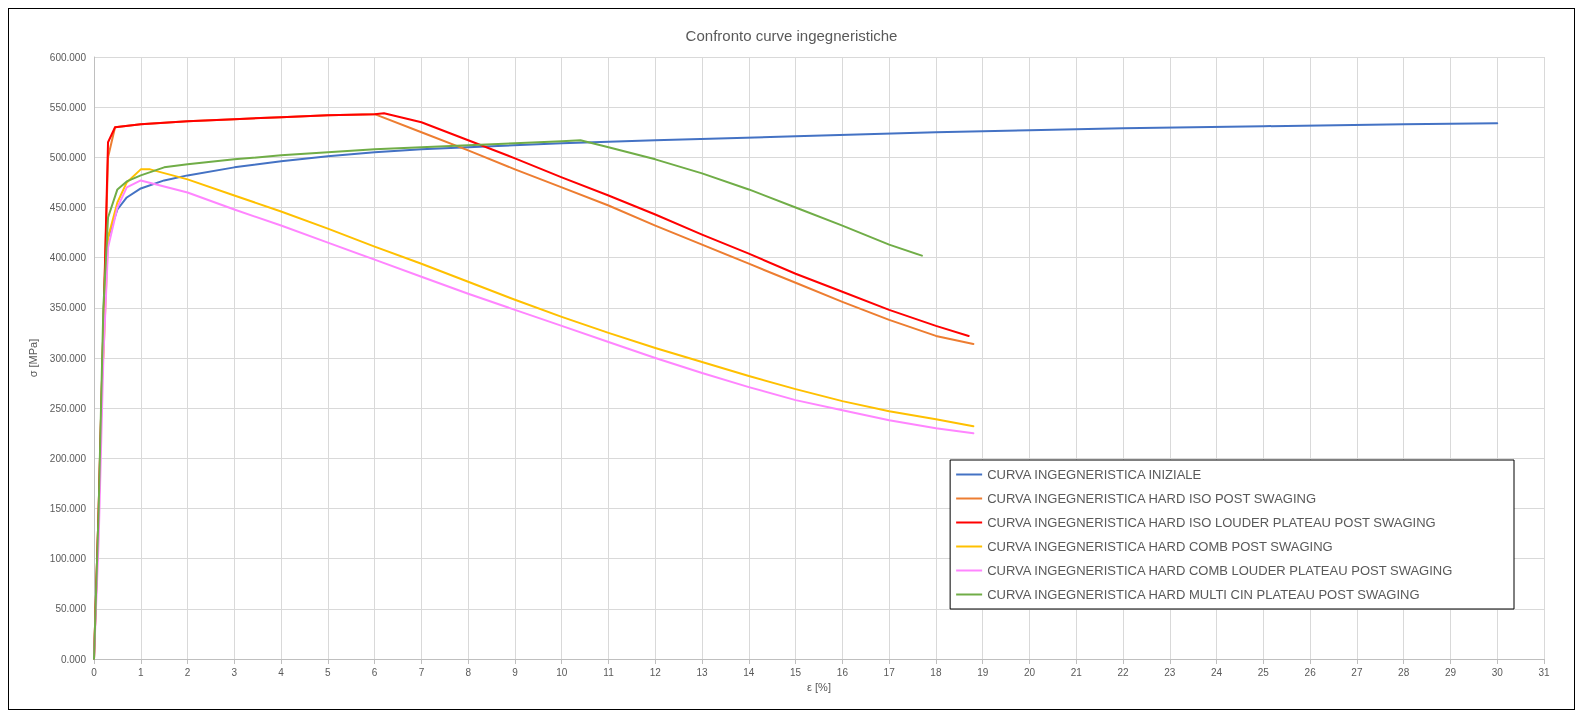  Describe the element at coordinates (187, 672) in the screenshot. I see `x-tick-label: 2` at that location.